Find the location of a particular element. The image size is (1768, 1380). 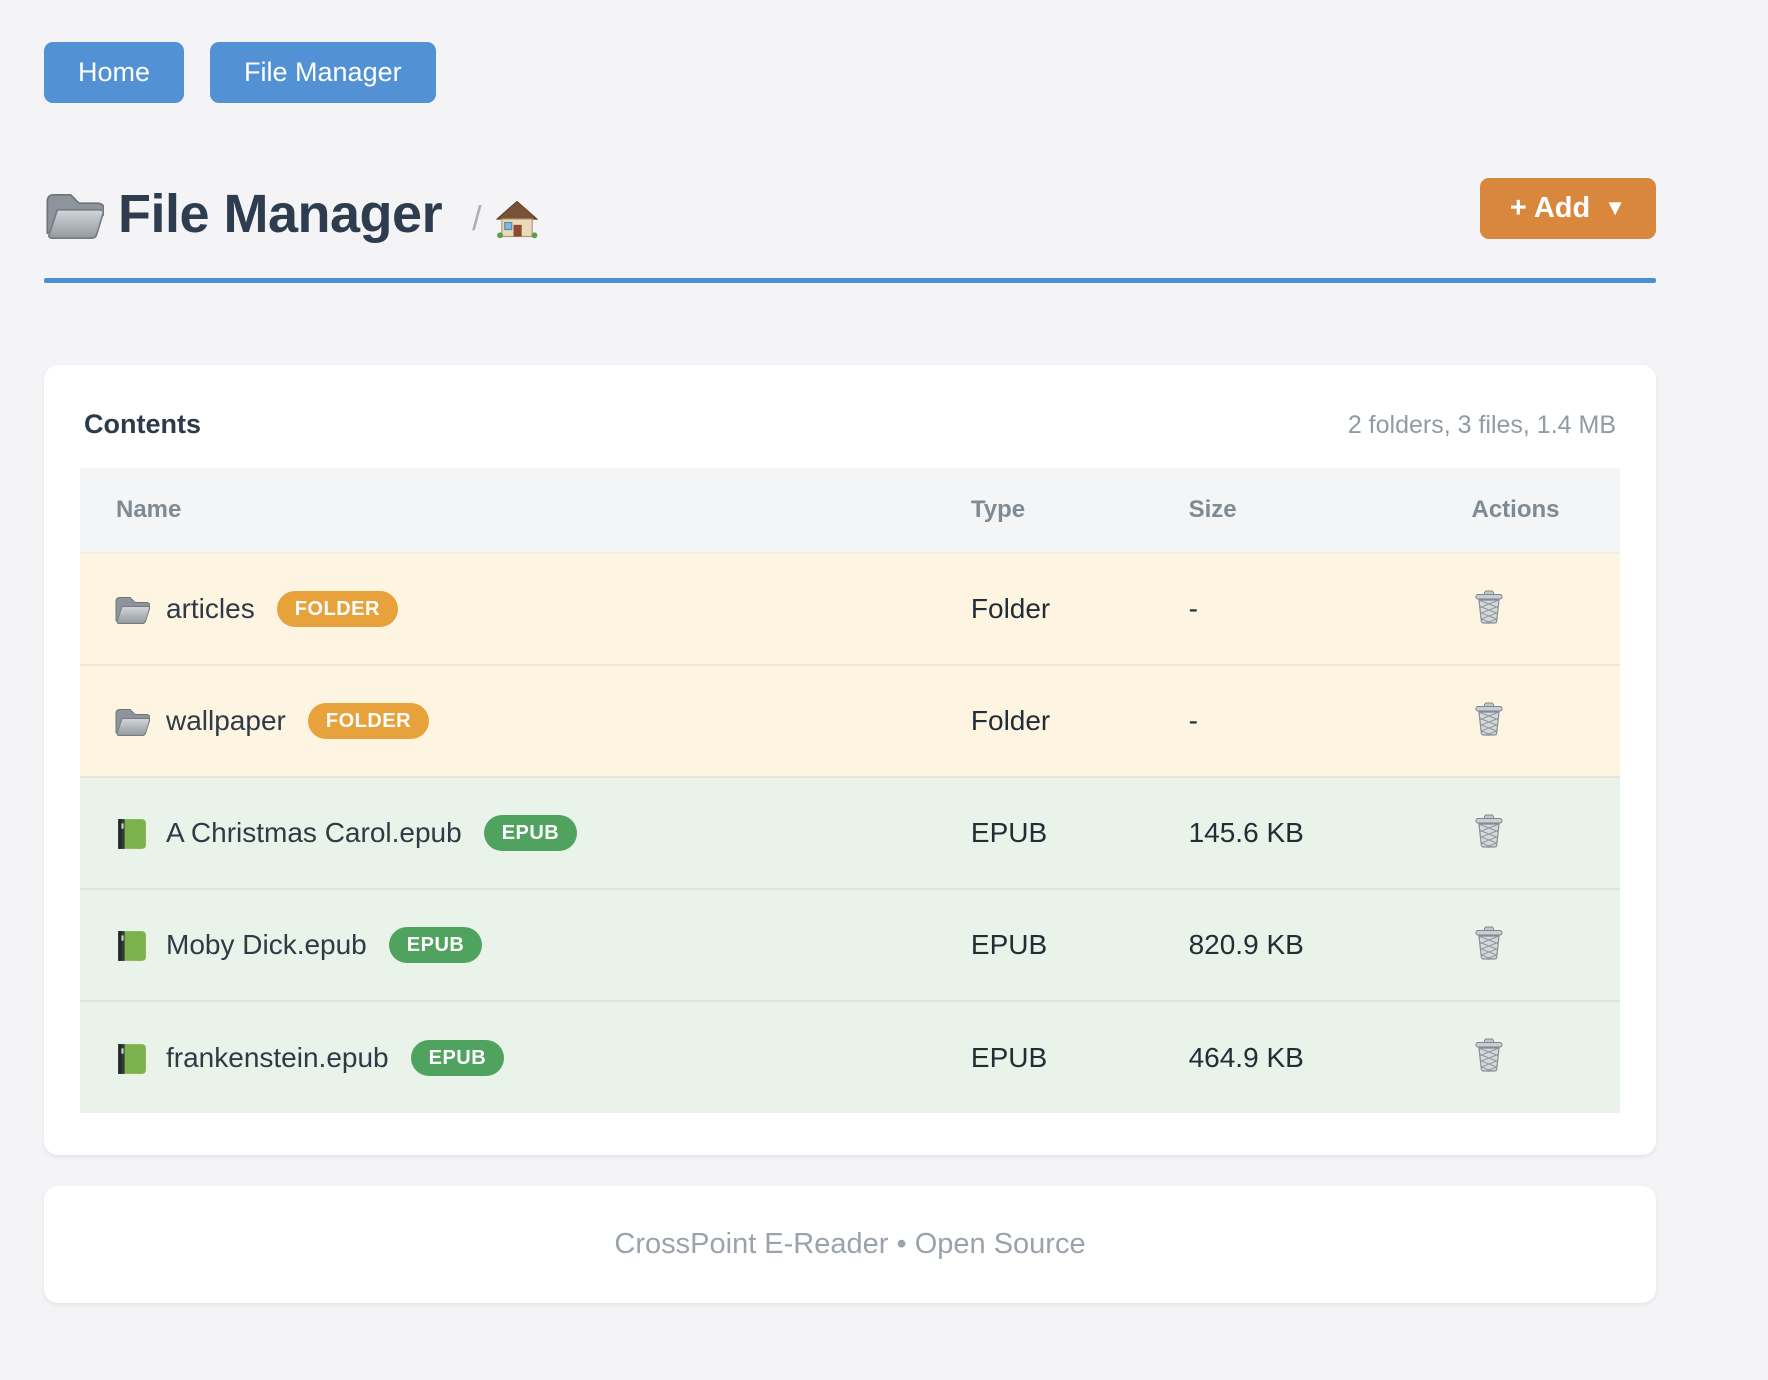

top-nav: Home File Manager is located at coordinates (850, 72).